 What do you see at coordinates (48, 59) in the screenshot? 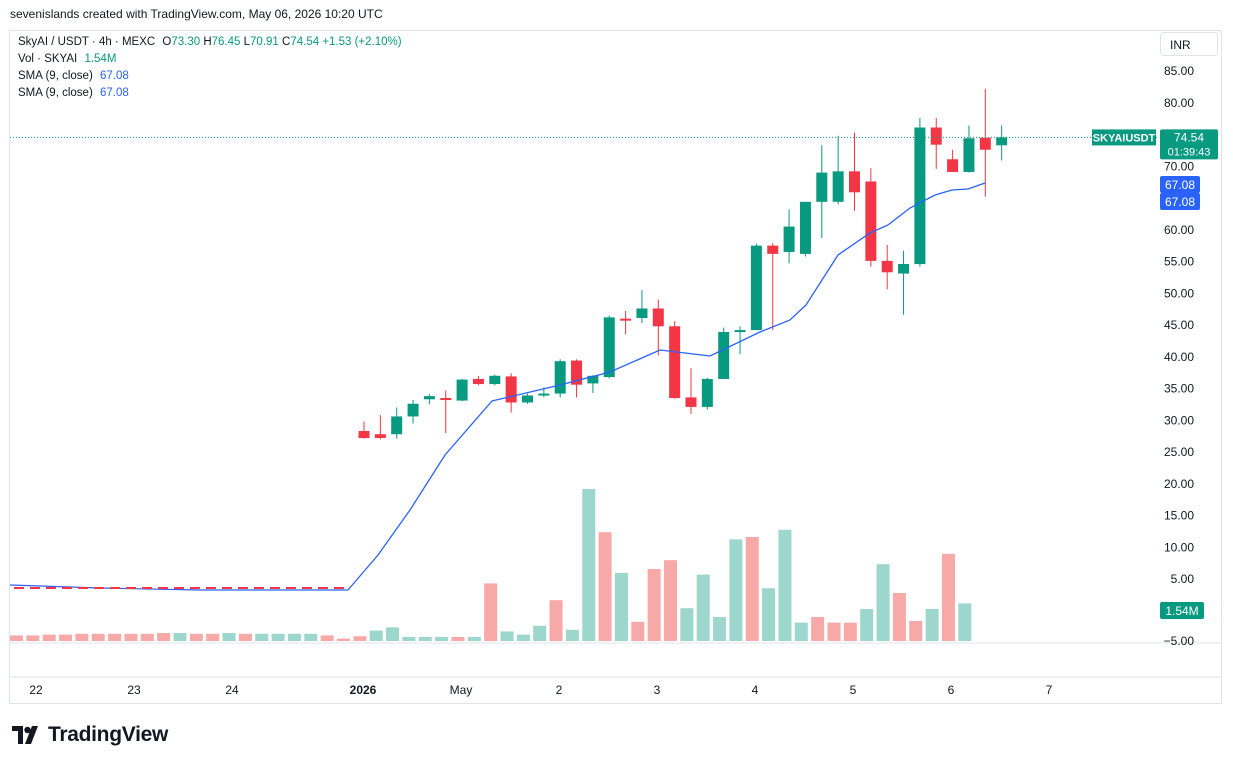
I see `volume-label: Vol · SKYAI` at bounding box center [48, 59].